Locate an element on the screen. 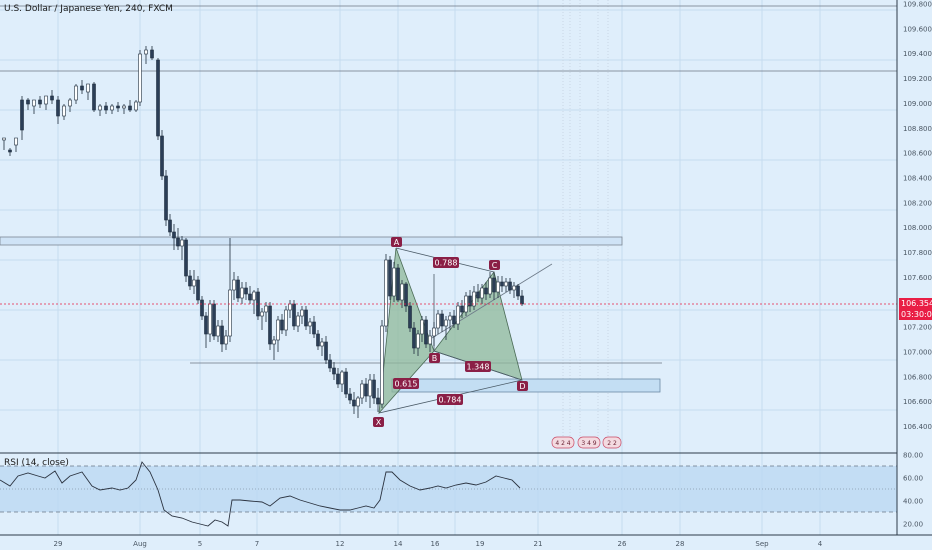 The height and width of the screenshot is (550, 932). price-axis-tick: 109.000 is located at coordinates (917, 104).